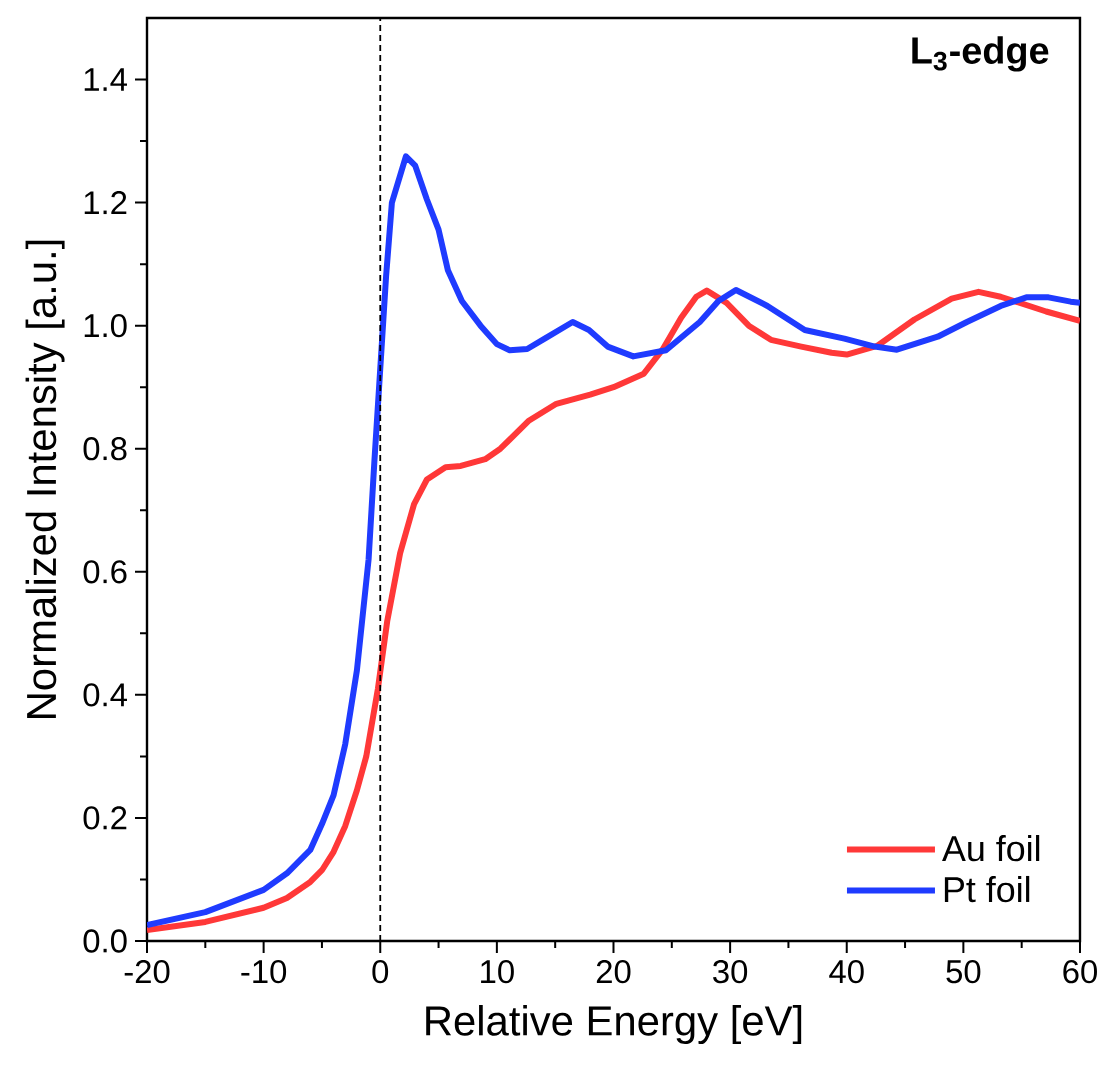 The image size is (1106, 1066). What do you see at coordinates (105, 326) in the screenshot?
I see `y-tick-label: 1.0` at bounding box center [105, 326].